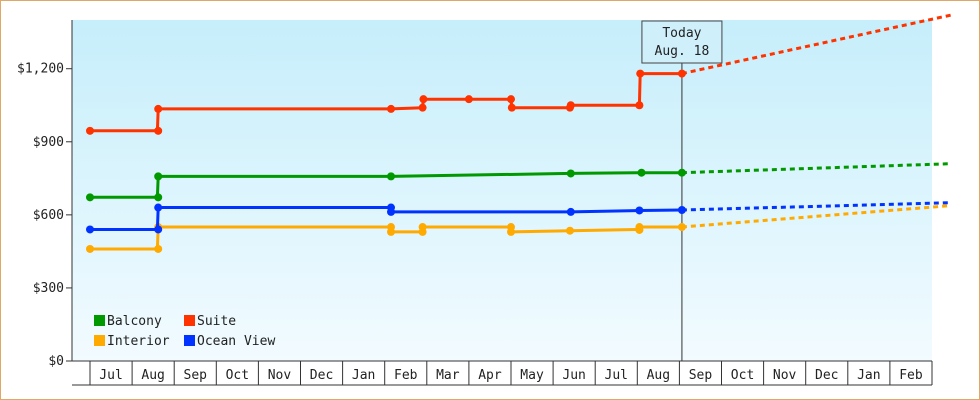  What do you see at coordinates (236, 341) in the screenshot?
I see `legend-label-ocean-view: Ocean View` at bounding box center [236, 341].